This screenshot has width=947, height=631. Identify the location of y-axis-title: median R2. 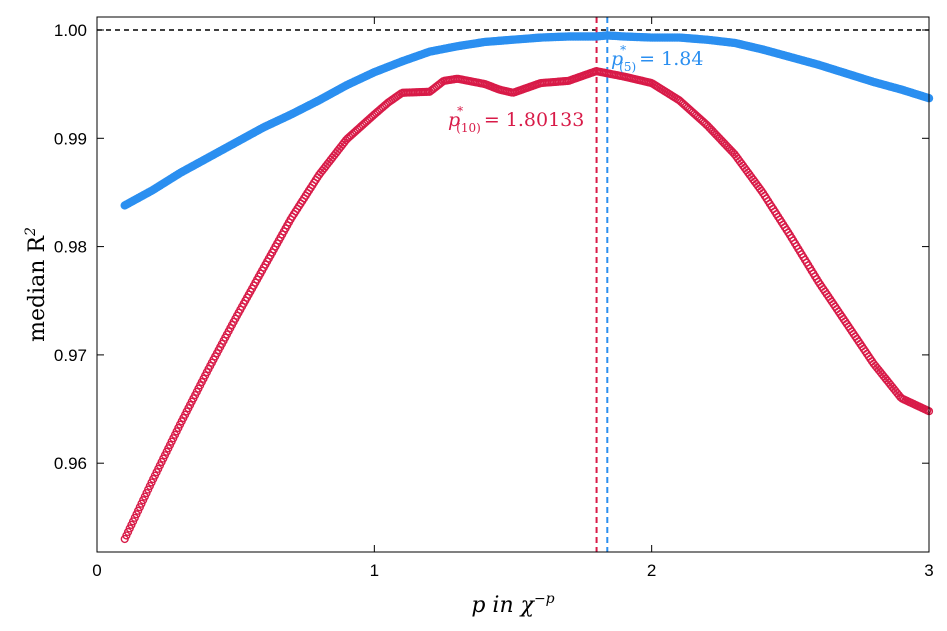
(36, 284).